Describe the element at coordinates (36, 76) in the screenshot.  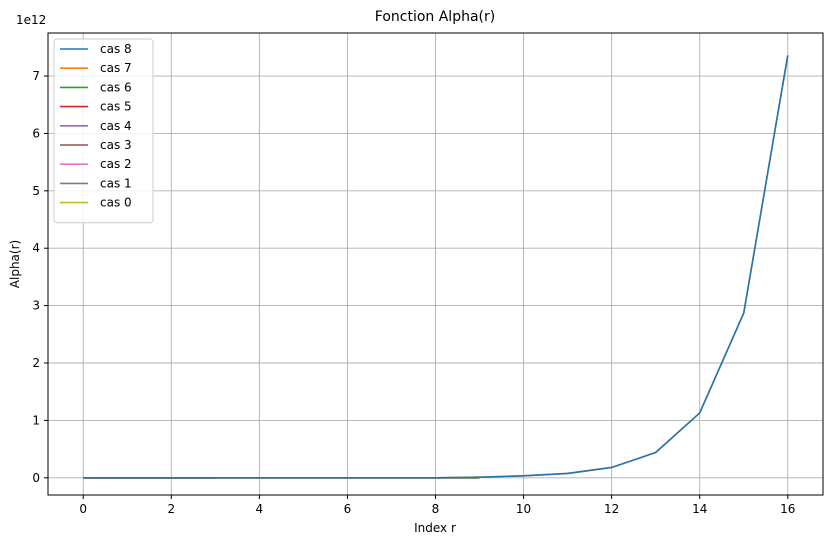
I see `y-tick-label: 7` at that location.